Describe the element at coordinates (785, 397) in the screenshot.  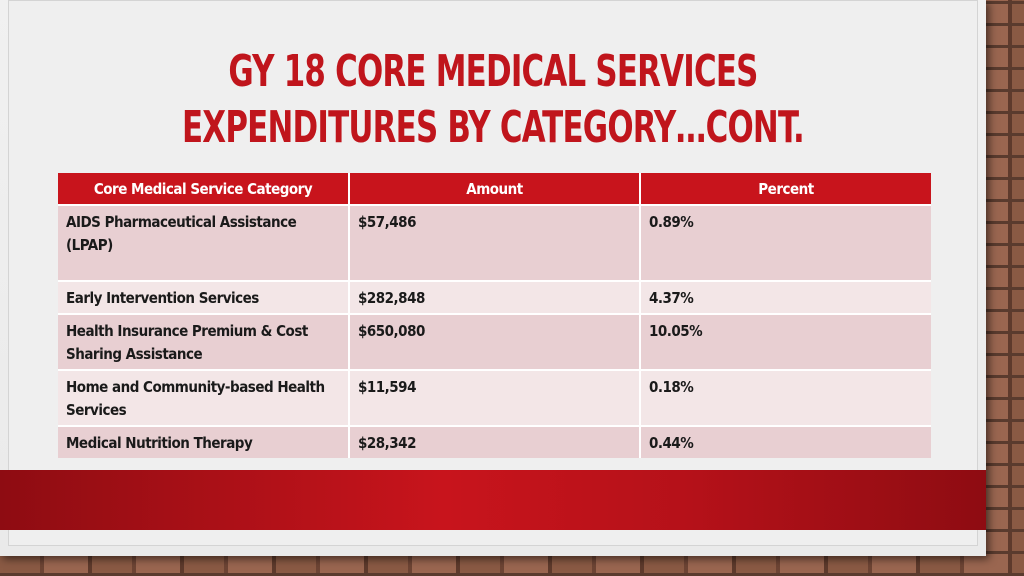
I see `cell-percent: 0.18%` at that location.